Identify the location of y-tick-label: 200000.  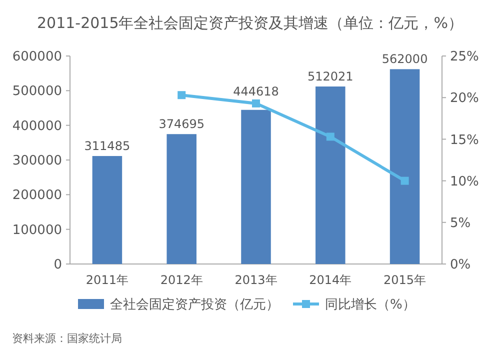
(37, 196).